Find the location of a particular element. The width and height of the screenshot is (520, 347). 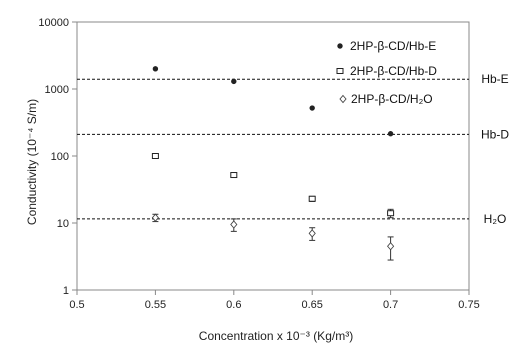

reference-line-label: Hb-E is located at coordinates (494, 79).